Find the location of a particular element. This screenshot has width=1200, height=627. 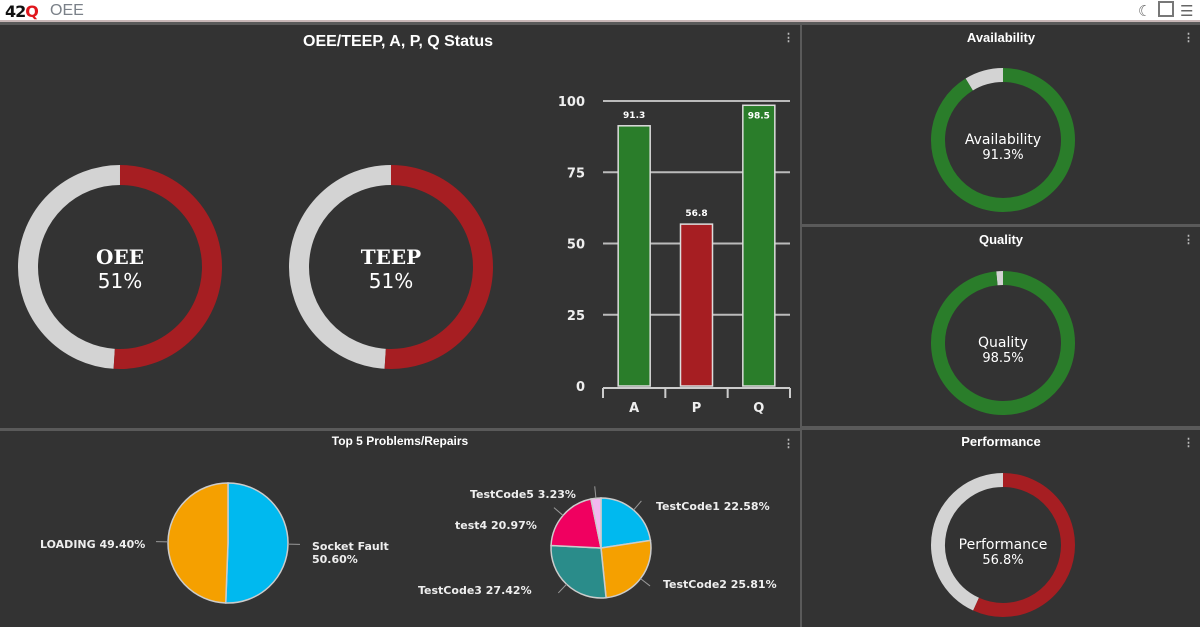

pie2-slice-testcode3 is located at coordinates (578, 571).